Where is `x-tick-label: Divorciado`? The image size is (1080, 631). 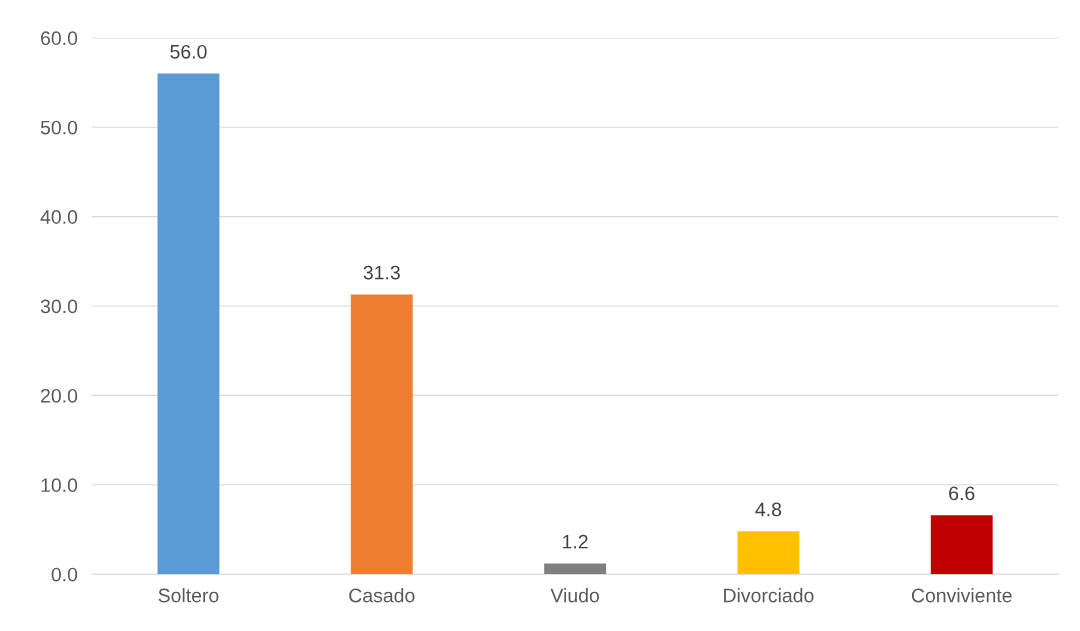
x-tick-label: Divorciado is located at coordinates (769, 595).